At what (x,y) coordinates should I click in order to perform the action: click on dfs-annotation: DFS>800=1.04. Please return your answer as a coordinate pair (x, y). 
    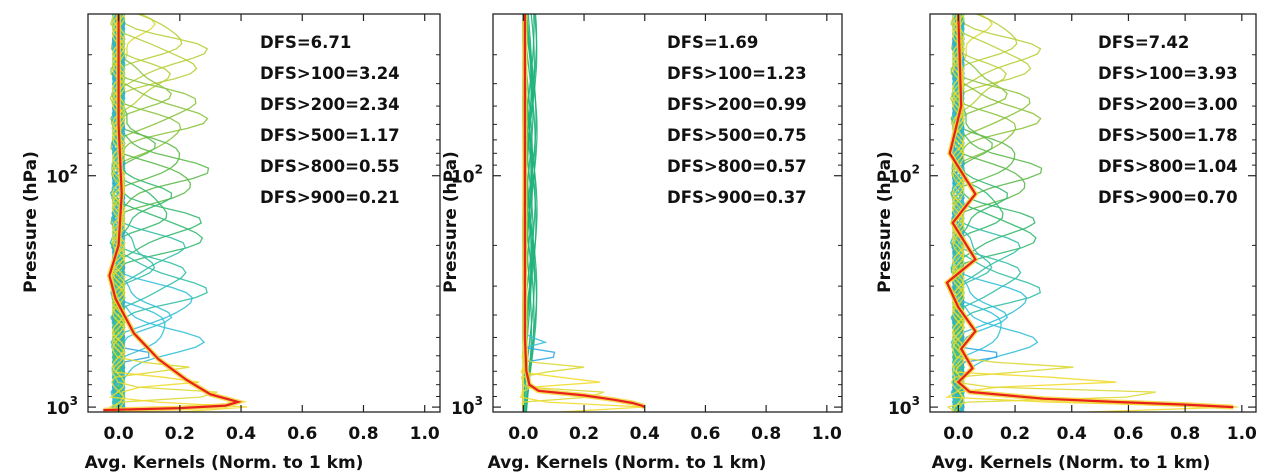
    Looking at the image, I should click on (1168, 166).